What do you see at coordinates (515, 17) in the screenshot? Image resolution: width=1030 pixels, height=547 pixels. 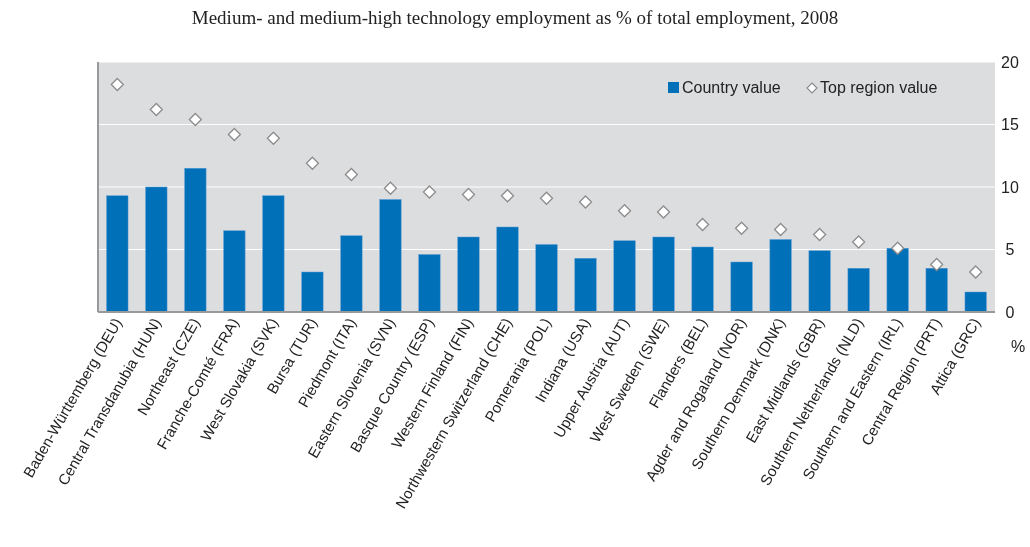 I see `chart-title: Medium- and medium-high technology employment as % of total employment, 2008` at bounding box center [515, 17].